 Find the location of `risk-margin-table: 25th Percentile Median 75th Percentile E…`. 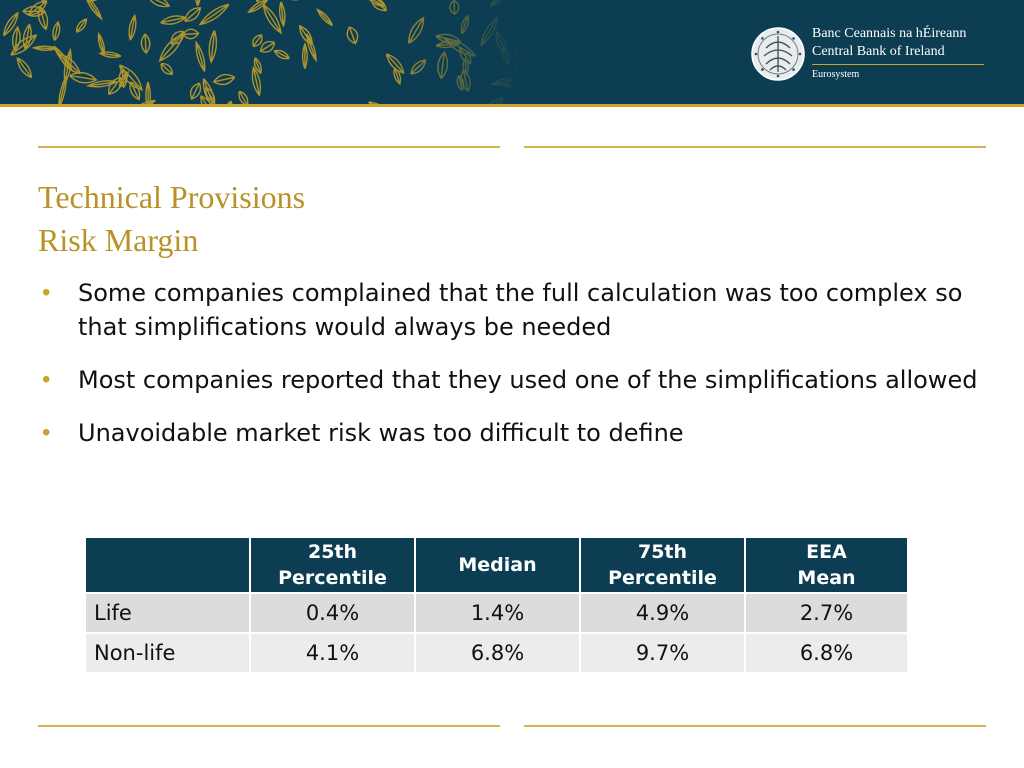

risk-margin-table: 25th Percentile Median 75th Percentile E… is located at coordinates (496, 605).